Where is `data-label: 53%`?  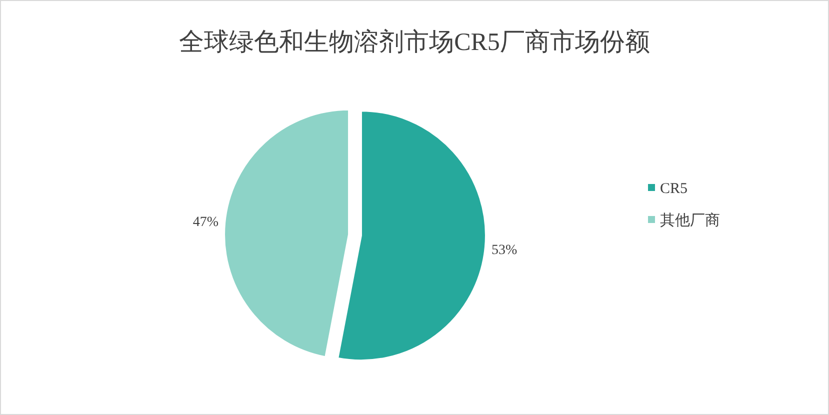 data-label: 53% is located at coordinates (505, 250).